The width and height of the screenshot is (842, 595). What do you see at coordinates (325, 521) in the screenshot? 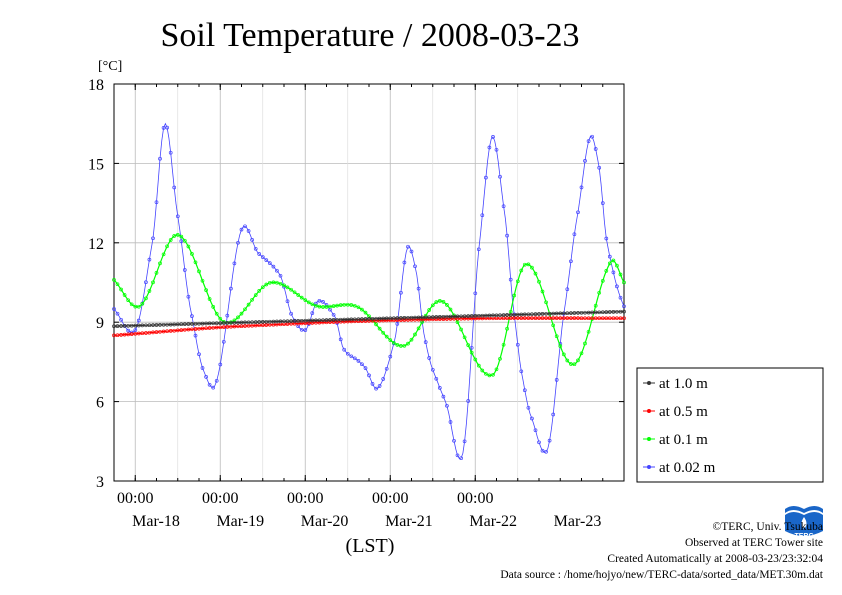
I see `x-date-label: Mar-20` at bounding box center [325, 521].